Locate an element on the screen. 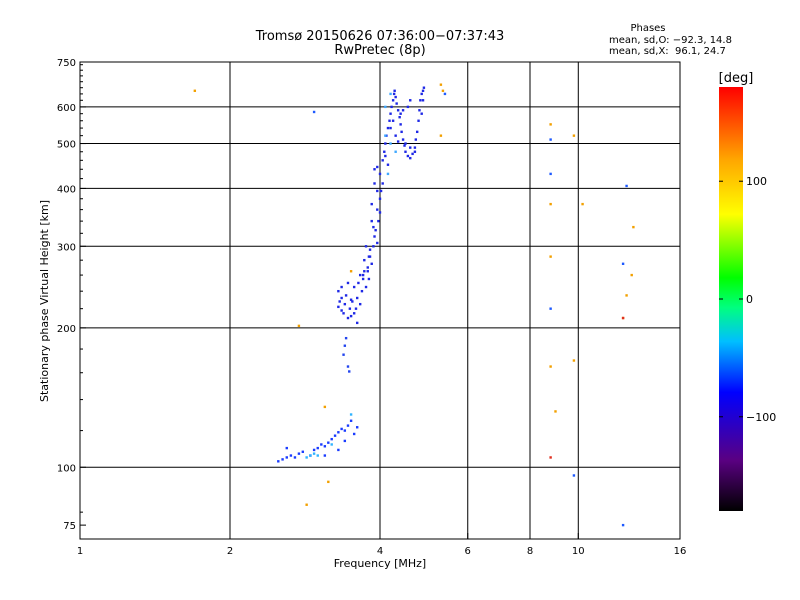 The width and height of the screenshot is (800, 600). y-tick-label: 600 is located at coordinates (66, 108).